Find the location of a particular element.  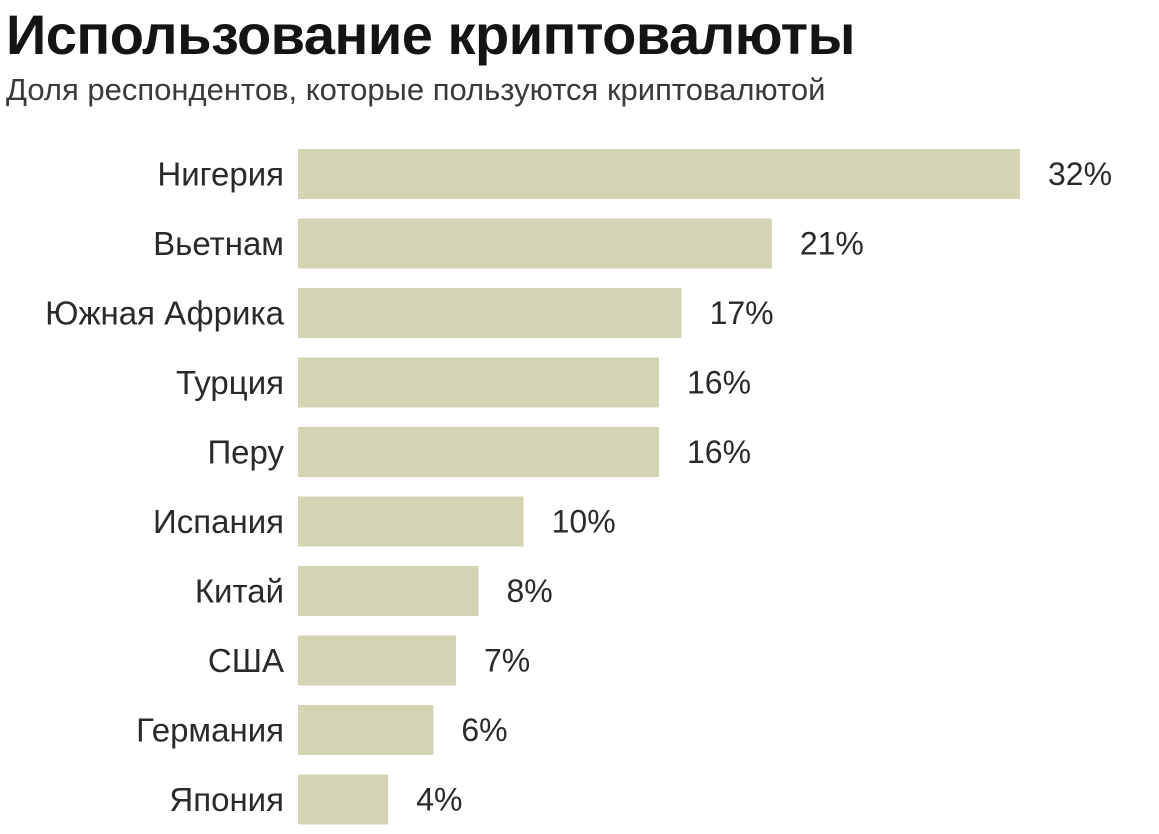

category-label: Германия is located at coordinates (210, 730).